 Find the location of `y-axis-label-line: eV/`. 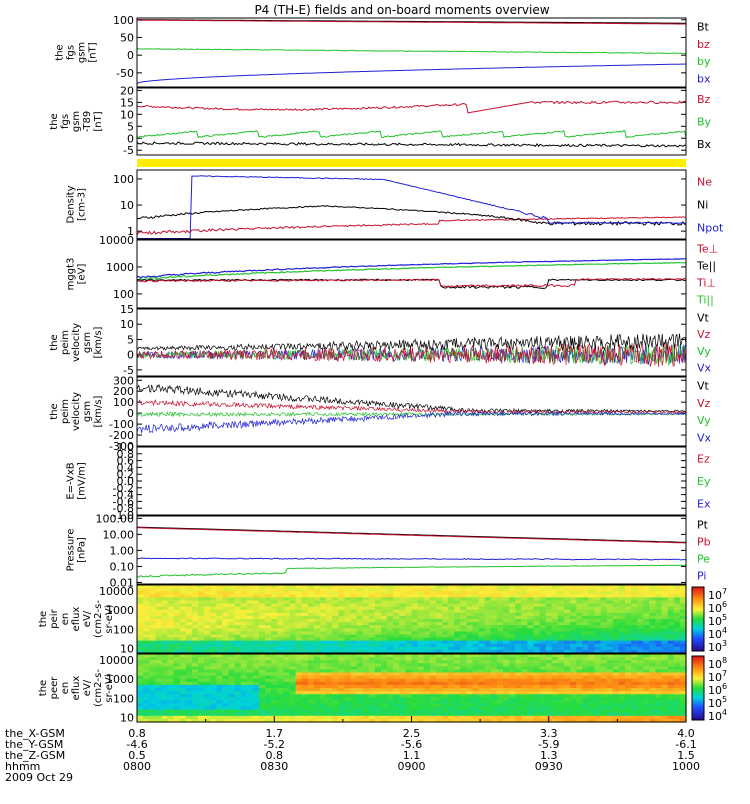

y-axis-label-line: eV/ is located at coordinates (87, 618).